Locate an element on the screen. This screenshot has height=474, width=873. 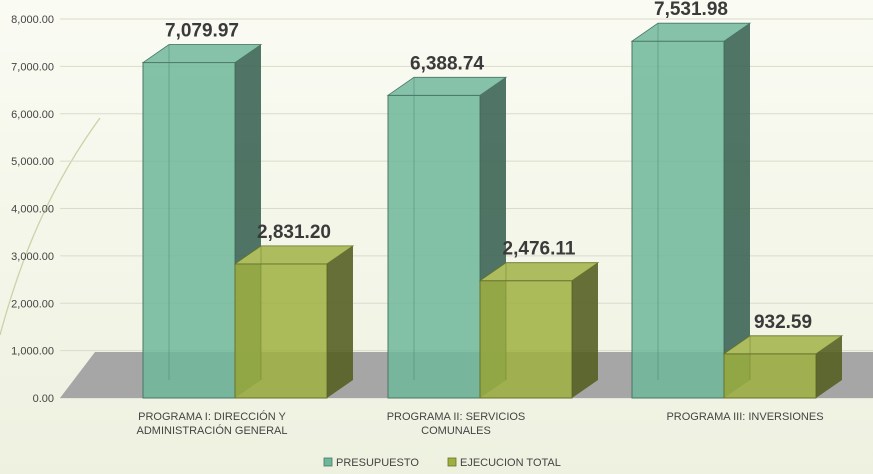
category-label-line: PROGRAMA II: SERVICIOS is located at coordinates (456, 417).